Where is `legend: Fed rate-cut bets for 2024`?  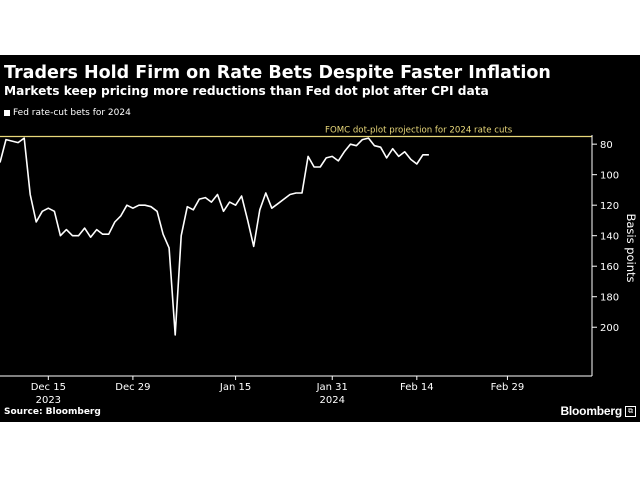 legend: Fed rate-cut bets for 2024 is located at coordinates (67, 113).